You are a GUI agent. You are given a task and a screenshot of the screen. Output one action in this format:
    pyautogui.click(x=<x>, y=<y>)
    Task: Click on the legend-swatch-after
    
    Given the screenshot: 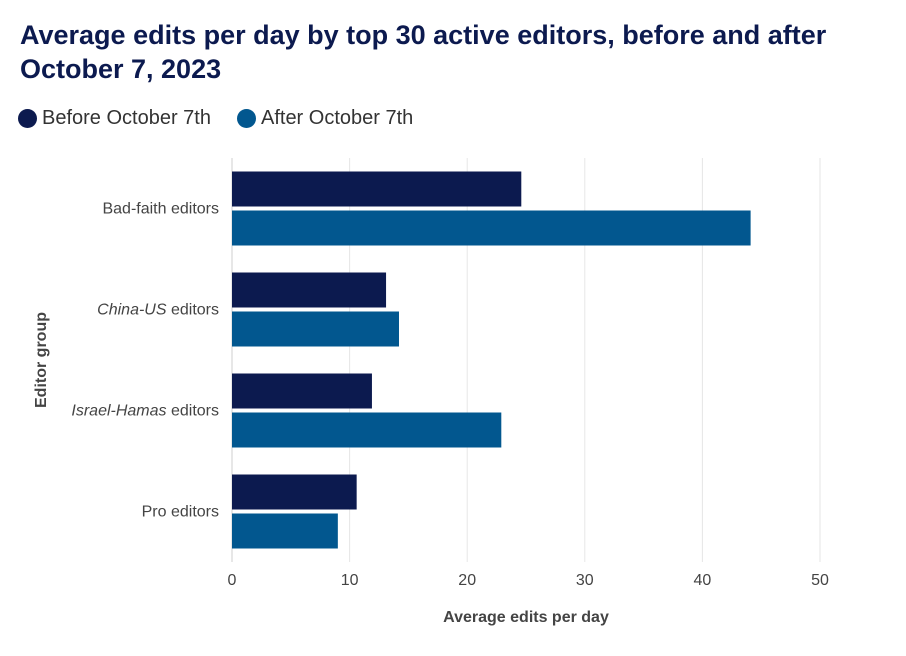 What is the action you would take?
    pyautogui.click(x=246, y=118)
    